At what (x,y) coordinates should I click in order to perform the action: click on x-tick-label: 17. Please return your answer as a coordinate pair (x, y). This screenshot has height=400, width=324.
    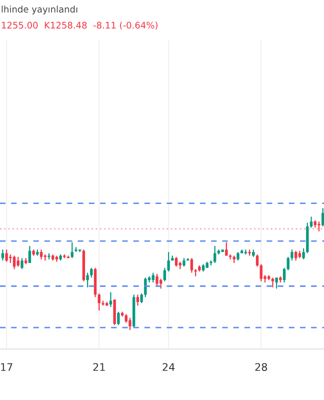
    Looking at the image, I should click on (6, 367).